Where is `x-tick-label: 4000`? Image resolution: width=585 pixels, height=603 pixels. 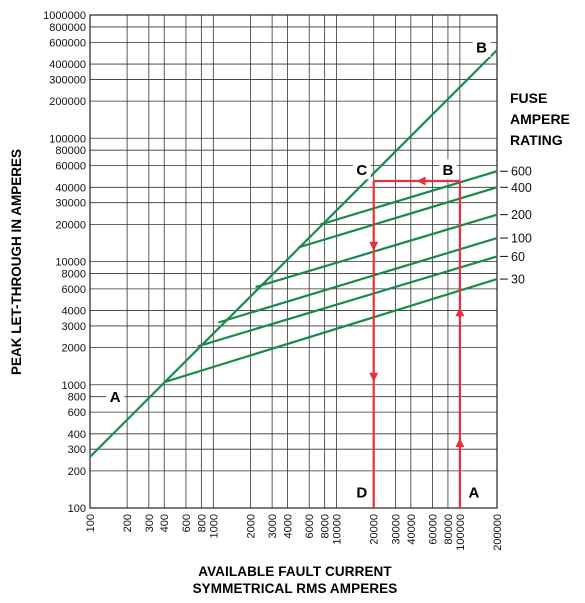
x-tick-label: 4000 is located at coordinates (289, 526).